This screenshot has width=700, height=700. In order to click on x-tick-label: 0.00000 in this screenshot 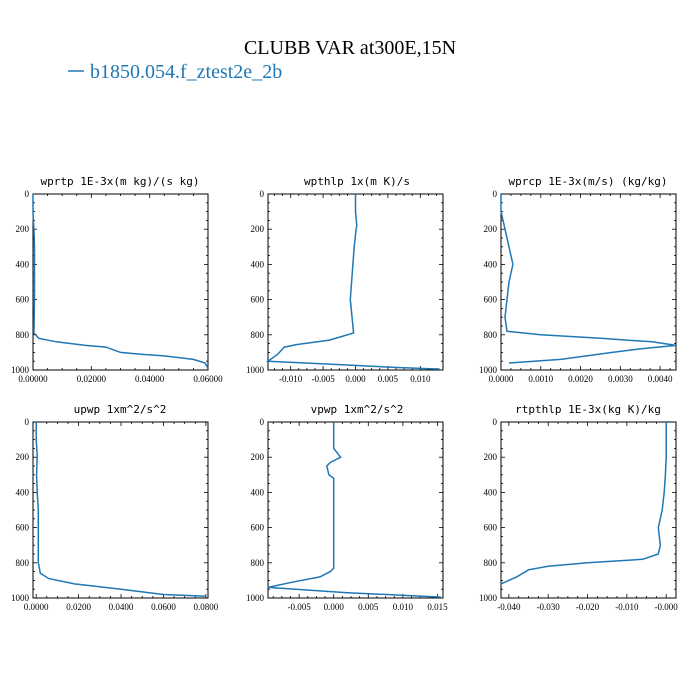, I will do `click(33, 379)`.